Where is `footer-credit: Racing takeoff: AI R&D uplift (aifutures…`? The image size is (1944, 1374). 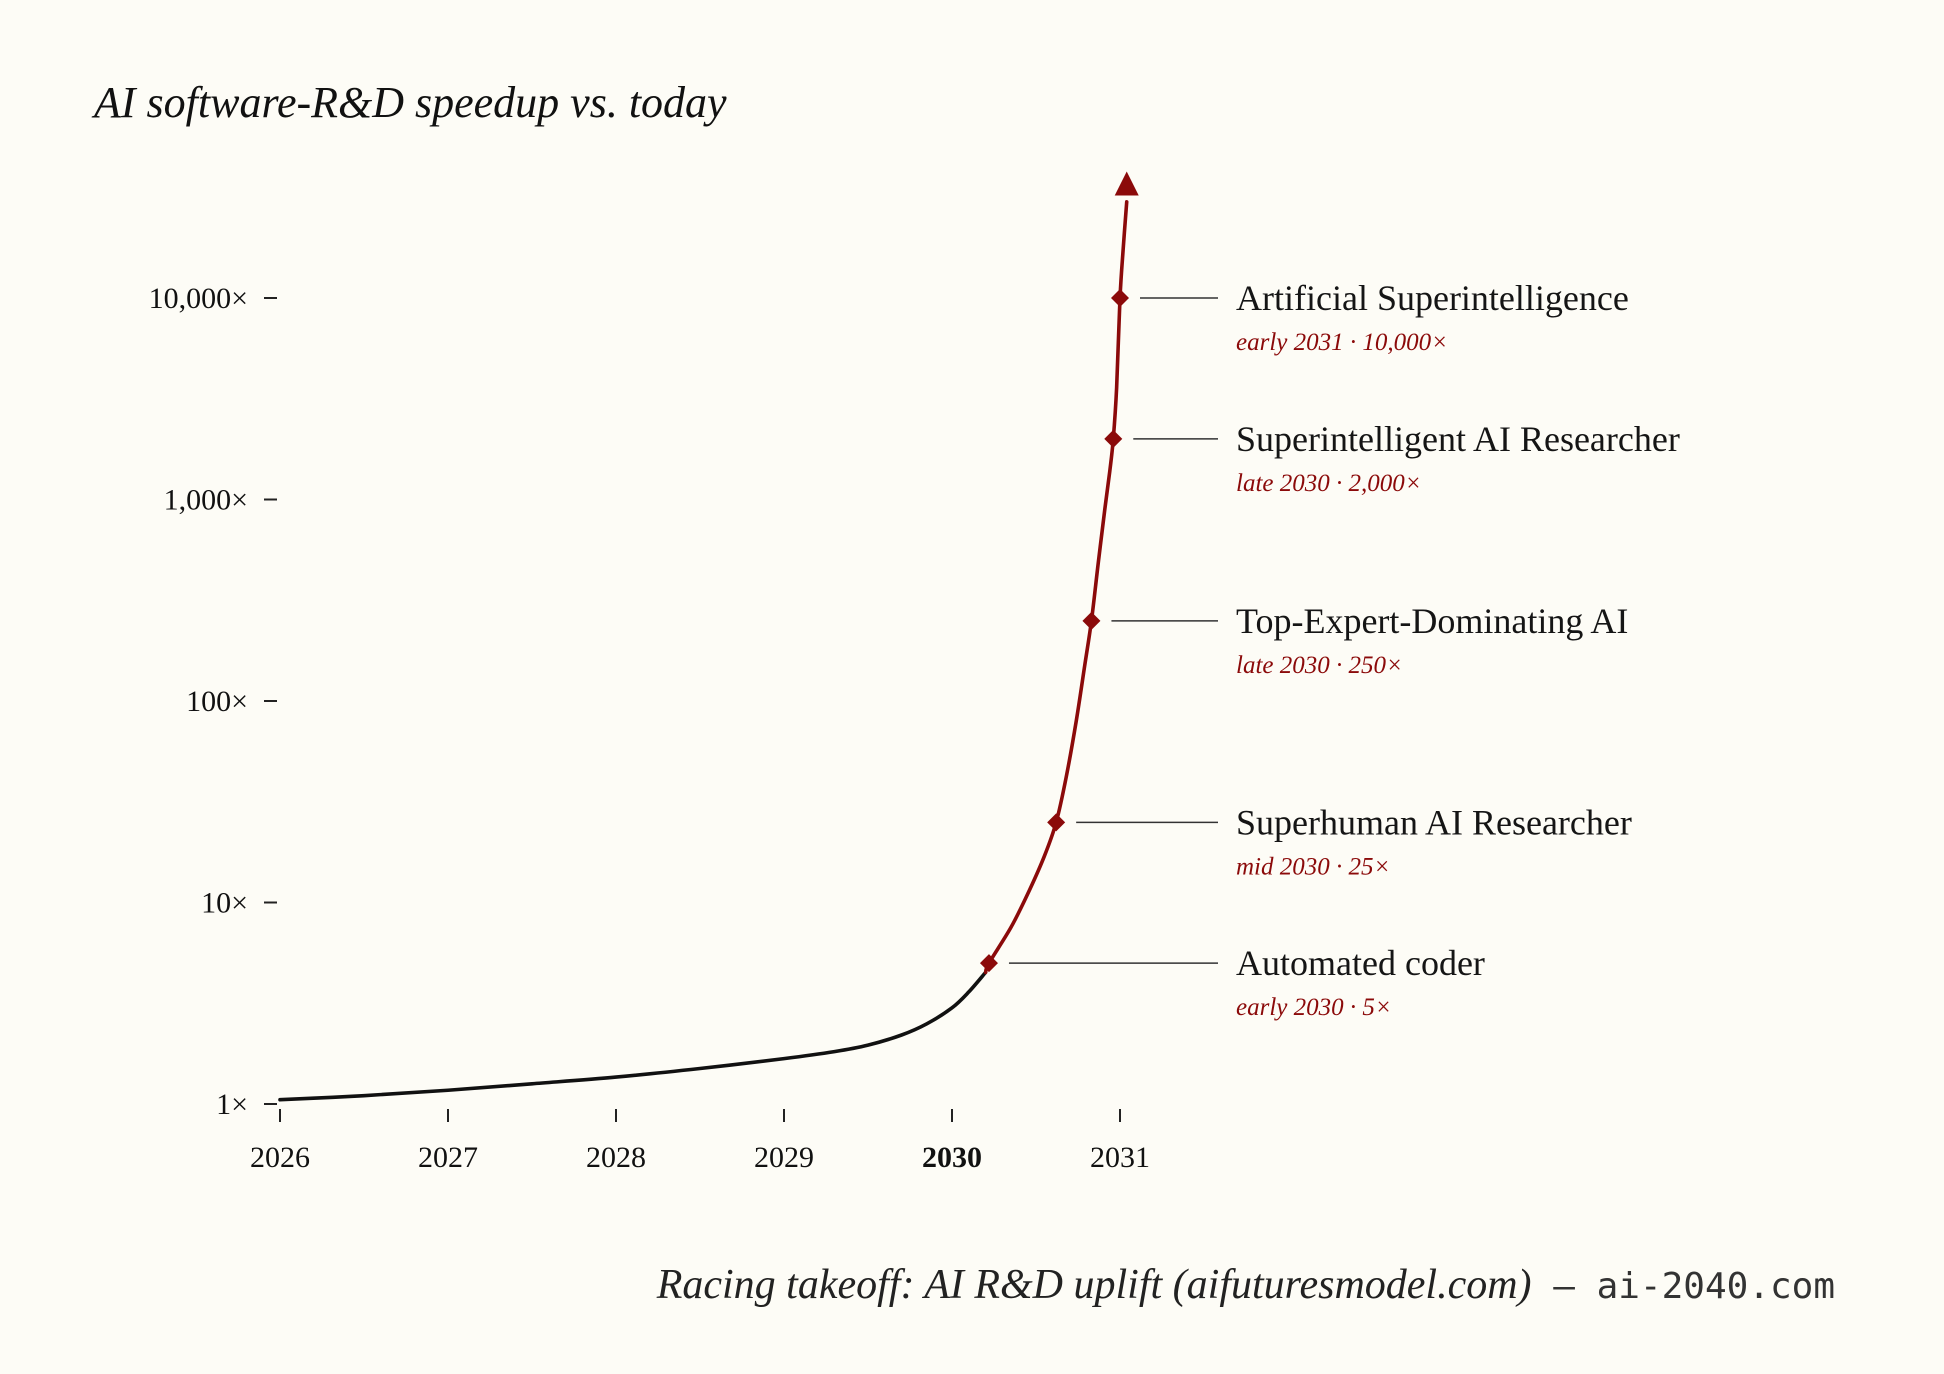 footer-credit: Racing takeoff: AI R&D uplift (aifutures… is located at coordinates (1245, 1285).